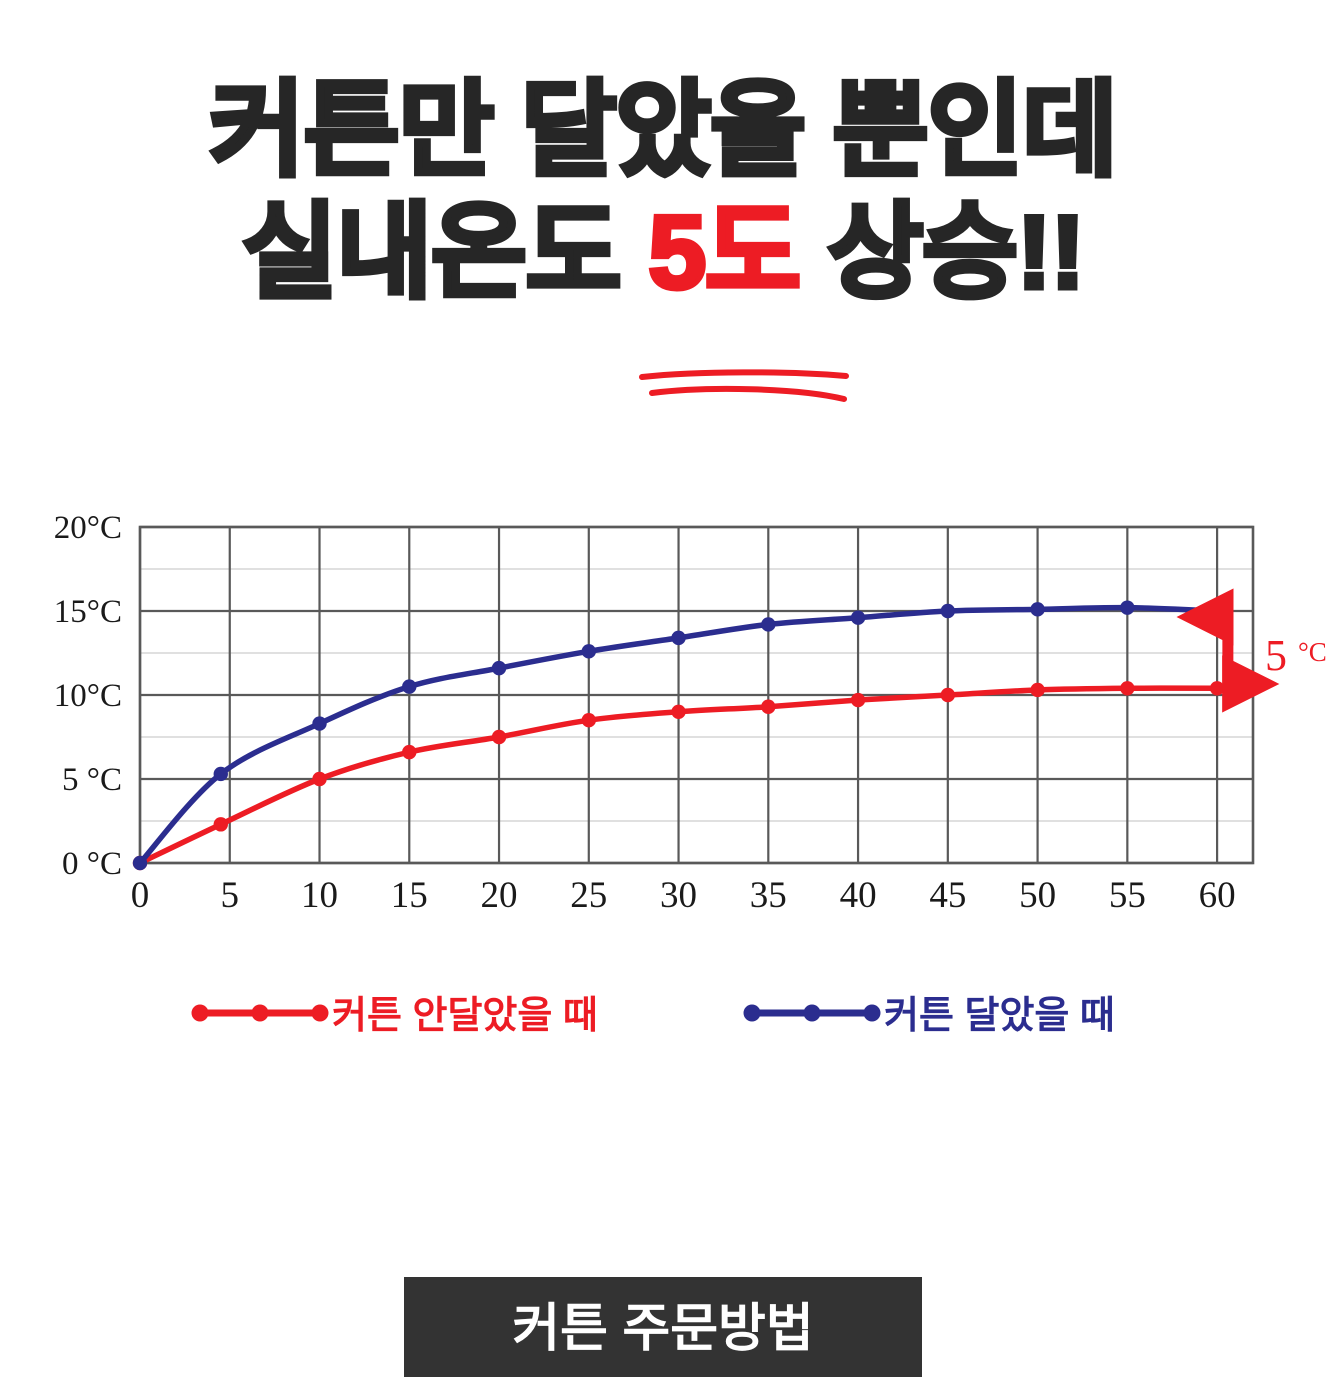 Image resolution: width=1326 pixels, height=1377 pixels. Describe the element at coordinates (319, 895) in the screenshot. I see `x-tick-label: 10` at that location.